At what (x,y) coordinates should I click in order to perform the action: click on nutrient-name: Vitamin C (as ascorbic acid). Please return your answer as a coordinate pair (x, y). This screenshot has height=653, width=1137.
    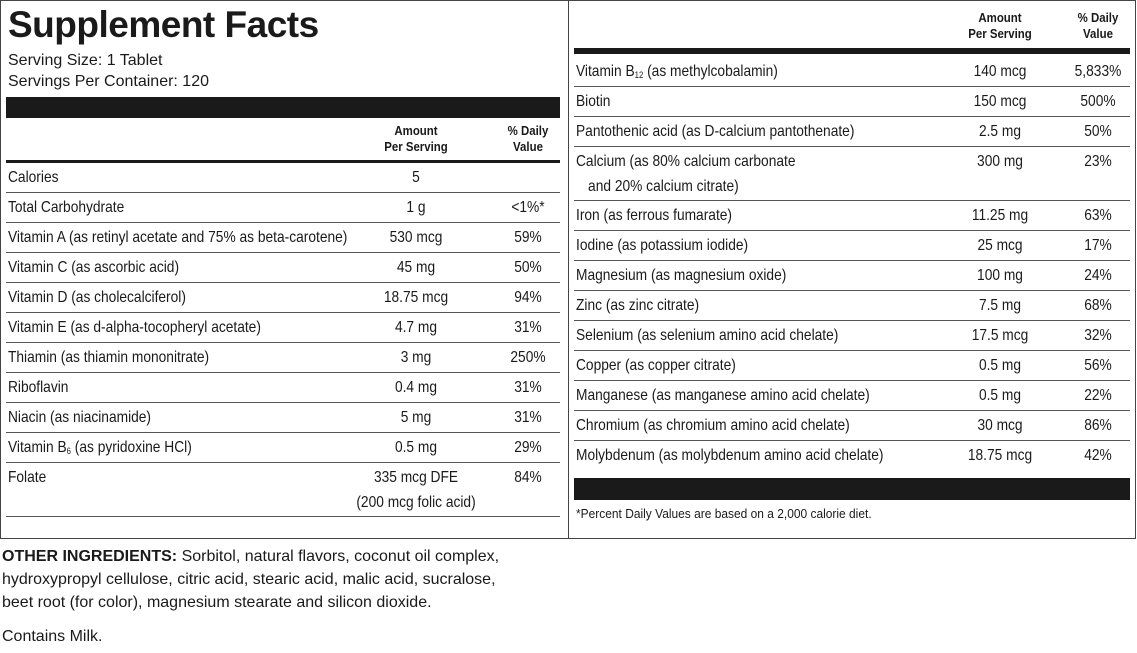
    Looking at the image, I should click on (93, 267).